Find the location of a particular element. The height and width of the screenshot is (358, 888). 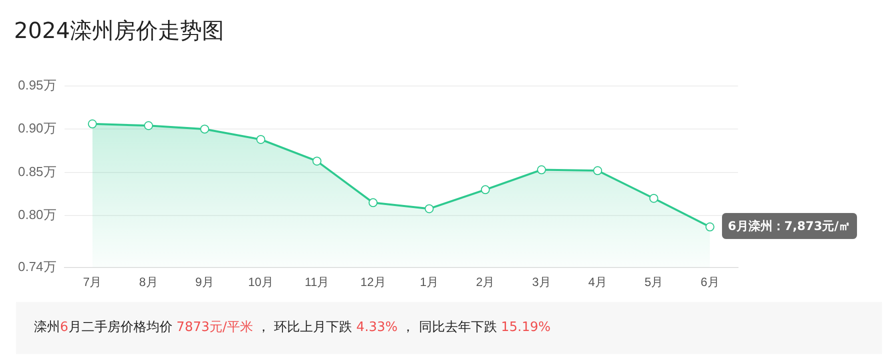

y-tick-label: 0.95万 is located at coordinates (37, 84).